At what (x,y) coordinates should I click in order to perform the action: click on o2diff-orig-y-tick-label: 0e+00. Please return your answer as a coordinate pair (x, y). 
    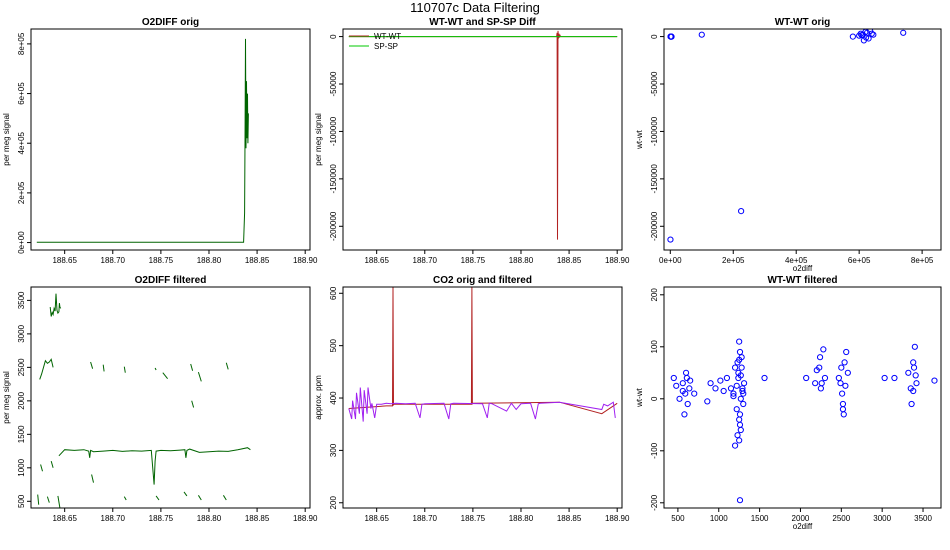
    Looking at the image, I should click on (21, 242).